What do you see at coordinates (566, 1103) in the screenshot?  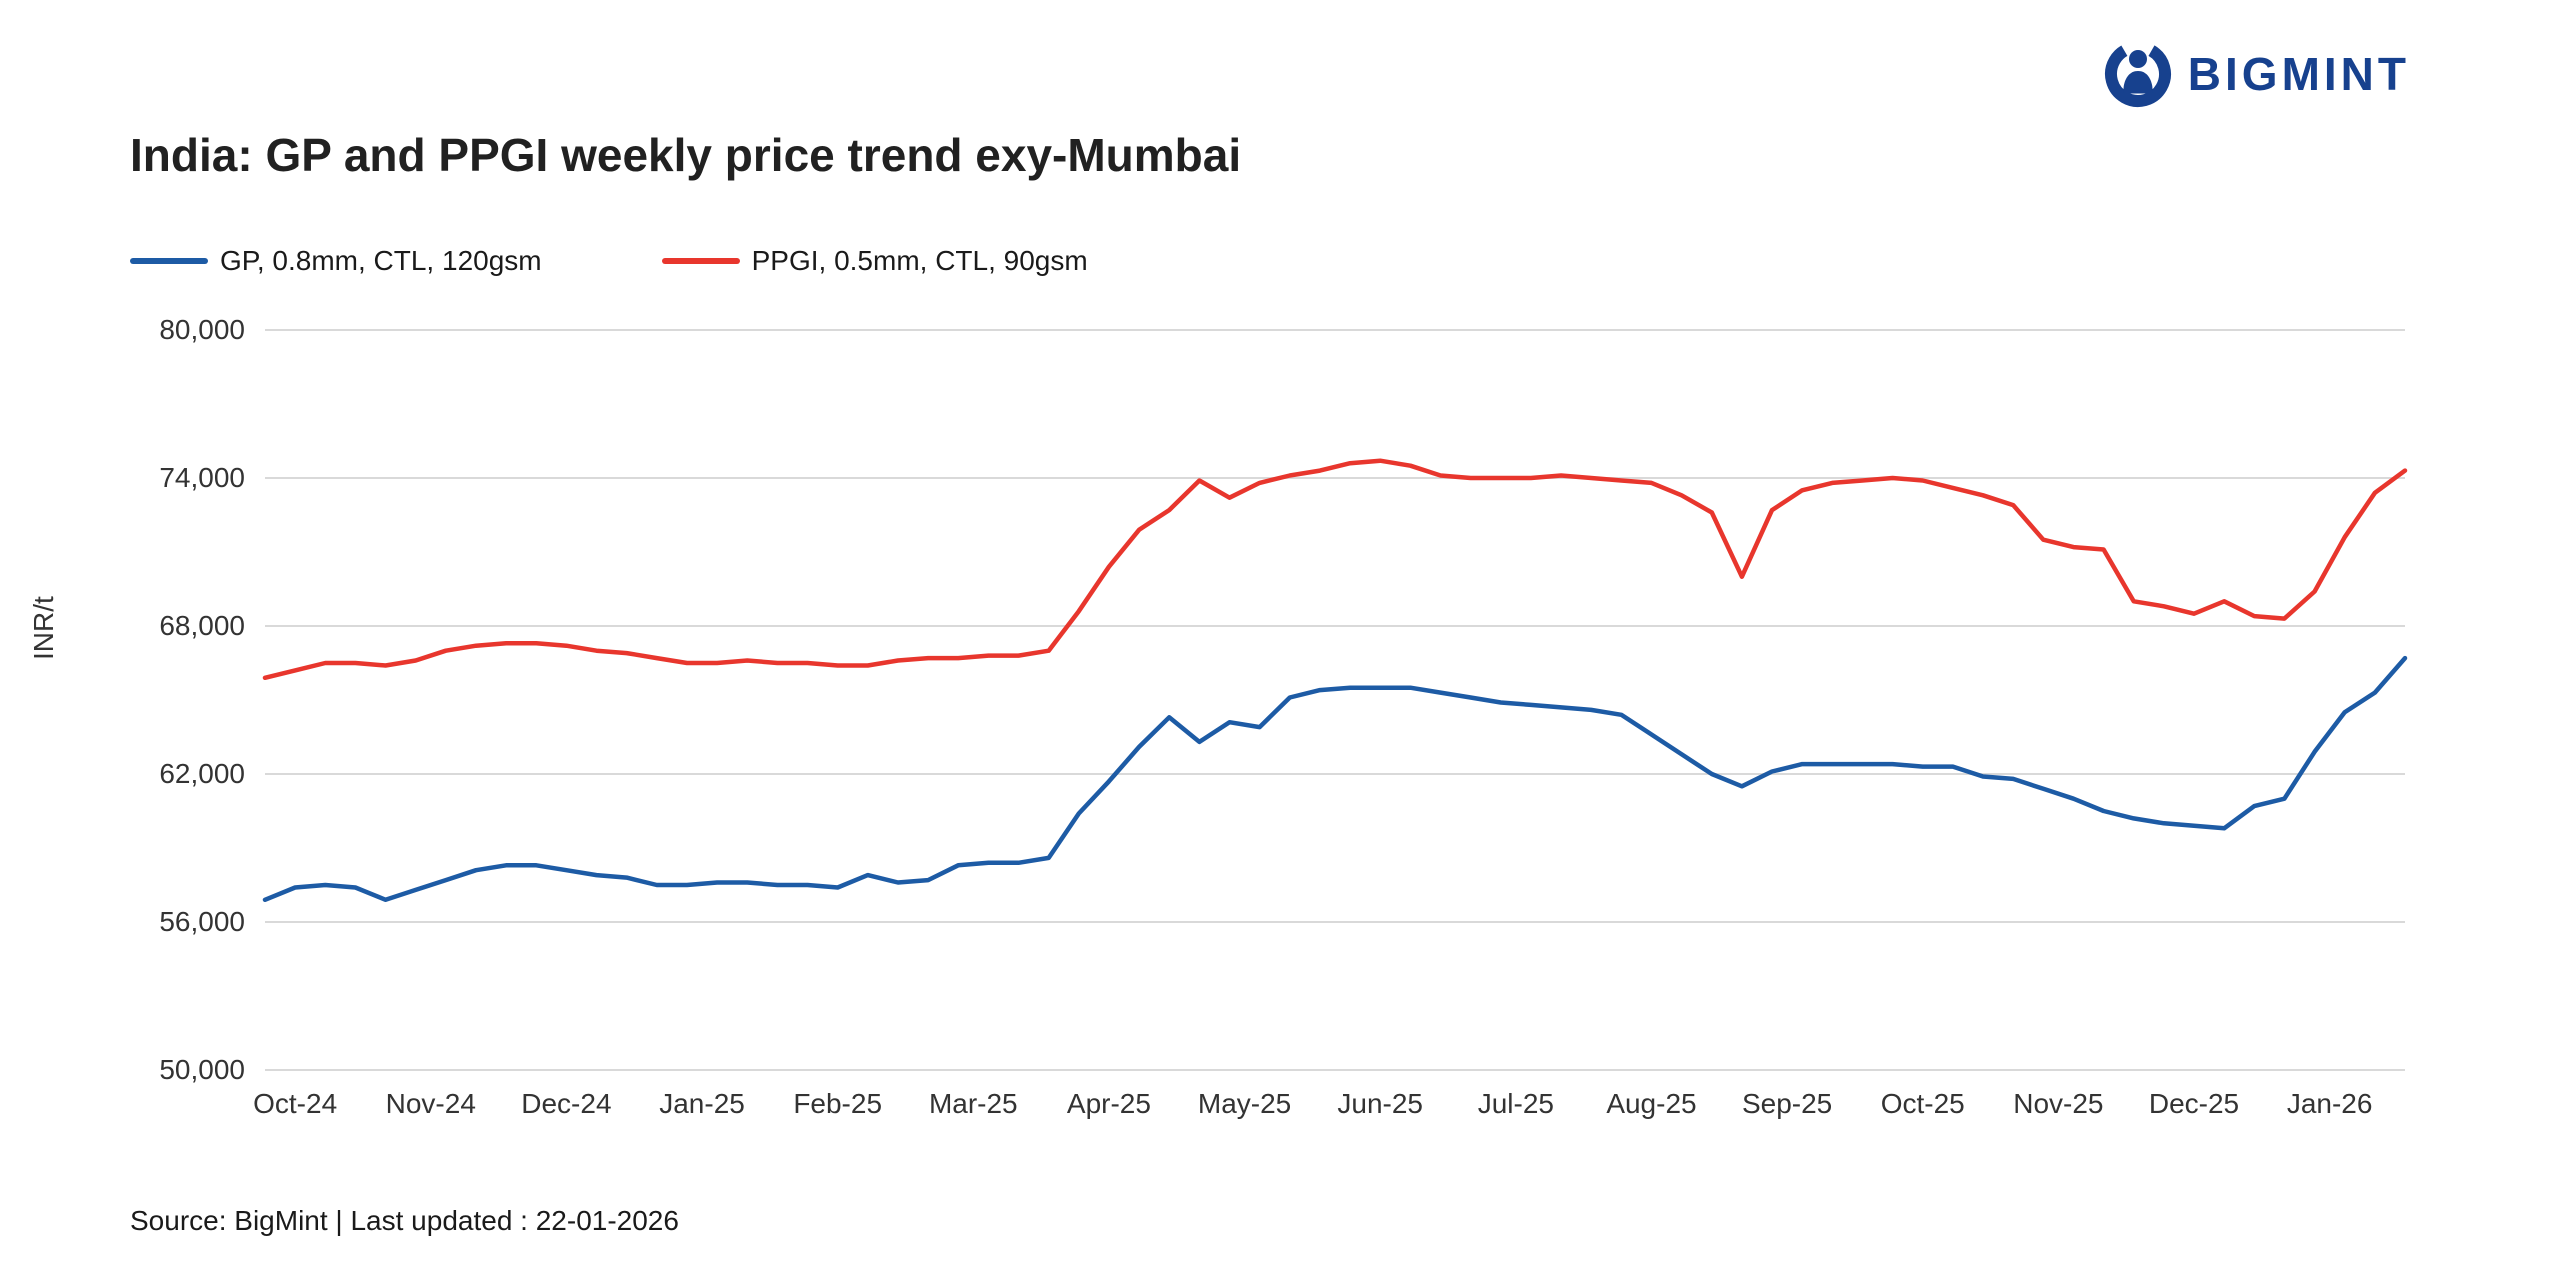 I see `x-tick-label: Dec-24` at bounding box center [566, 1103].